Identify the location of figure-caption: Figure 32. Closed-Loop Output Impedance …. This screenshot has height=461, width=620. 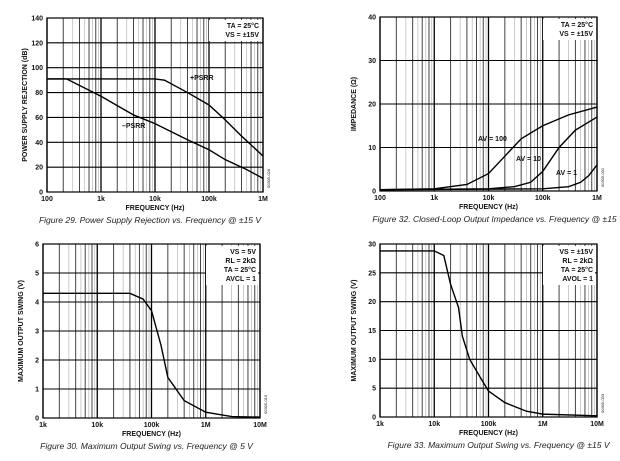
(496, 219).